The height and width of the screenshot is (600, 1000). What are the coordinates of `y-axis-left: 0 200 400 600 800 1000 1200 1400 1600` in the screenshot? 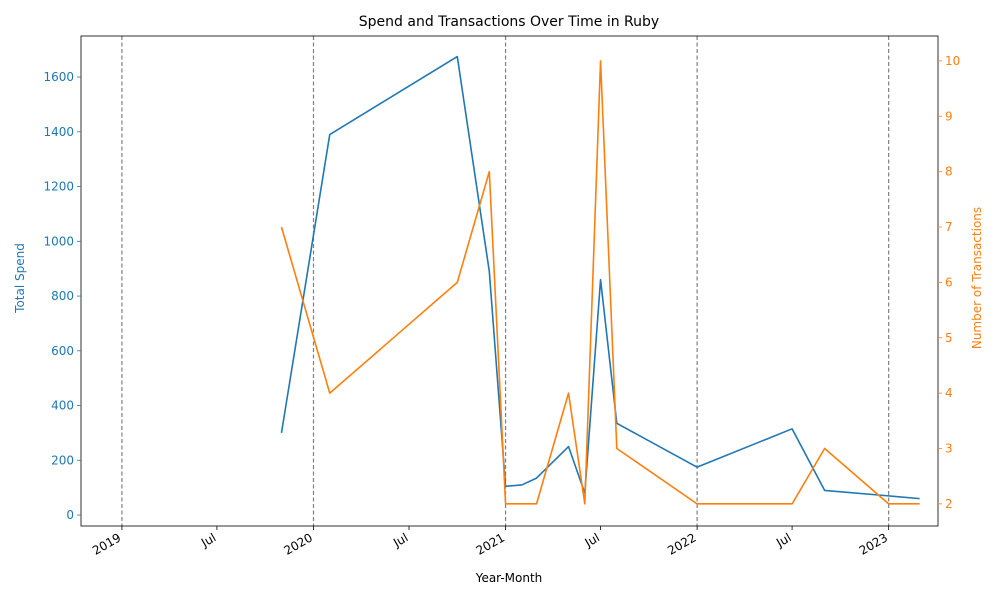 It's located at (62, 296).